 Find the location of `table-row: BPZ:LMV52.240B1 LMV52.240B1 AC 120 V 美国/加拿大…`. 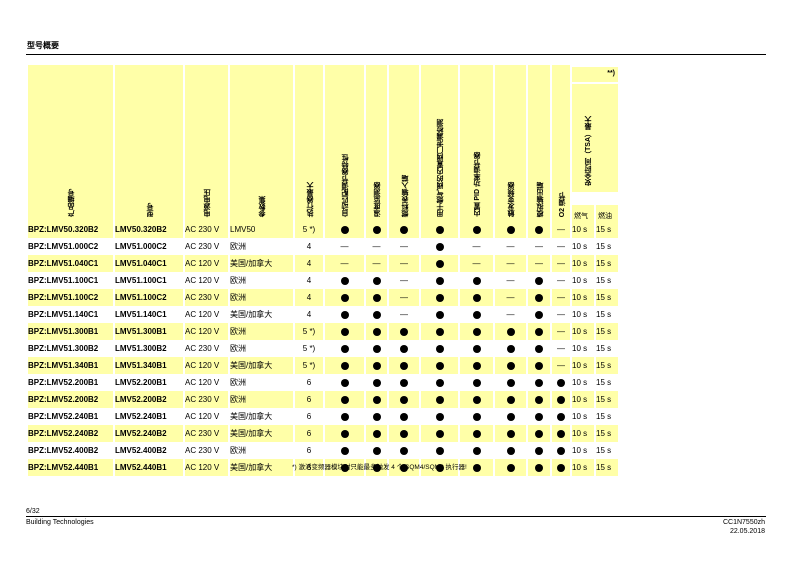

table-row: BPZ:LMV52.240B1 LMV52.240B1 AC 120 V 美国/加拿大… is located at coordinates (323, 416).